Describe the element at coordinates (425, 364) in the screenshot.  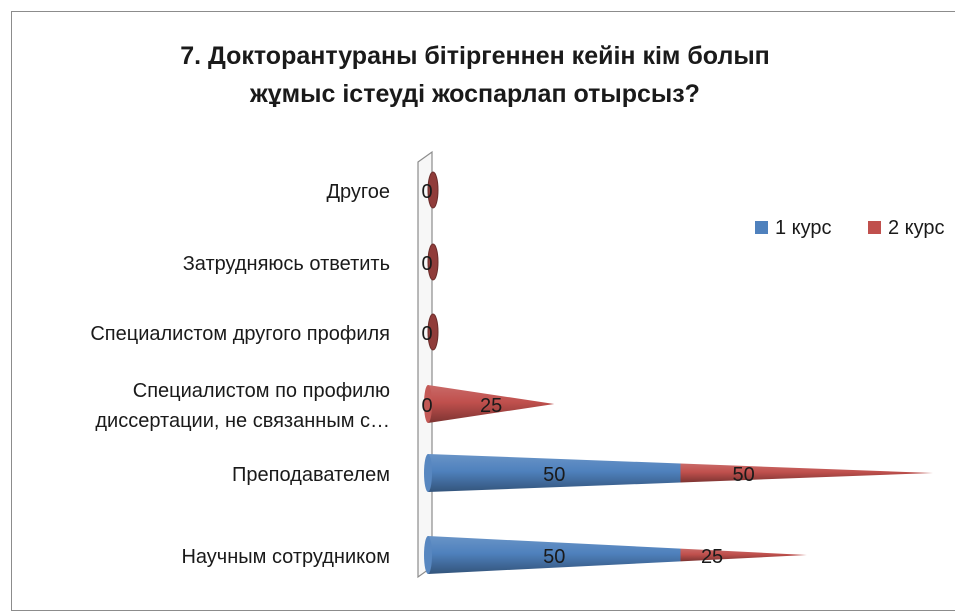
I see `category-axis-wall` at that location.